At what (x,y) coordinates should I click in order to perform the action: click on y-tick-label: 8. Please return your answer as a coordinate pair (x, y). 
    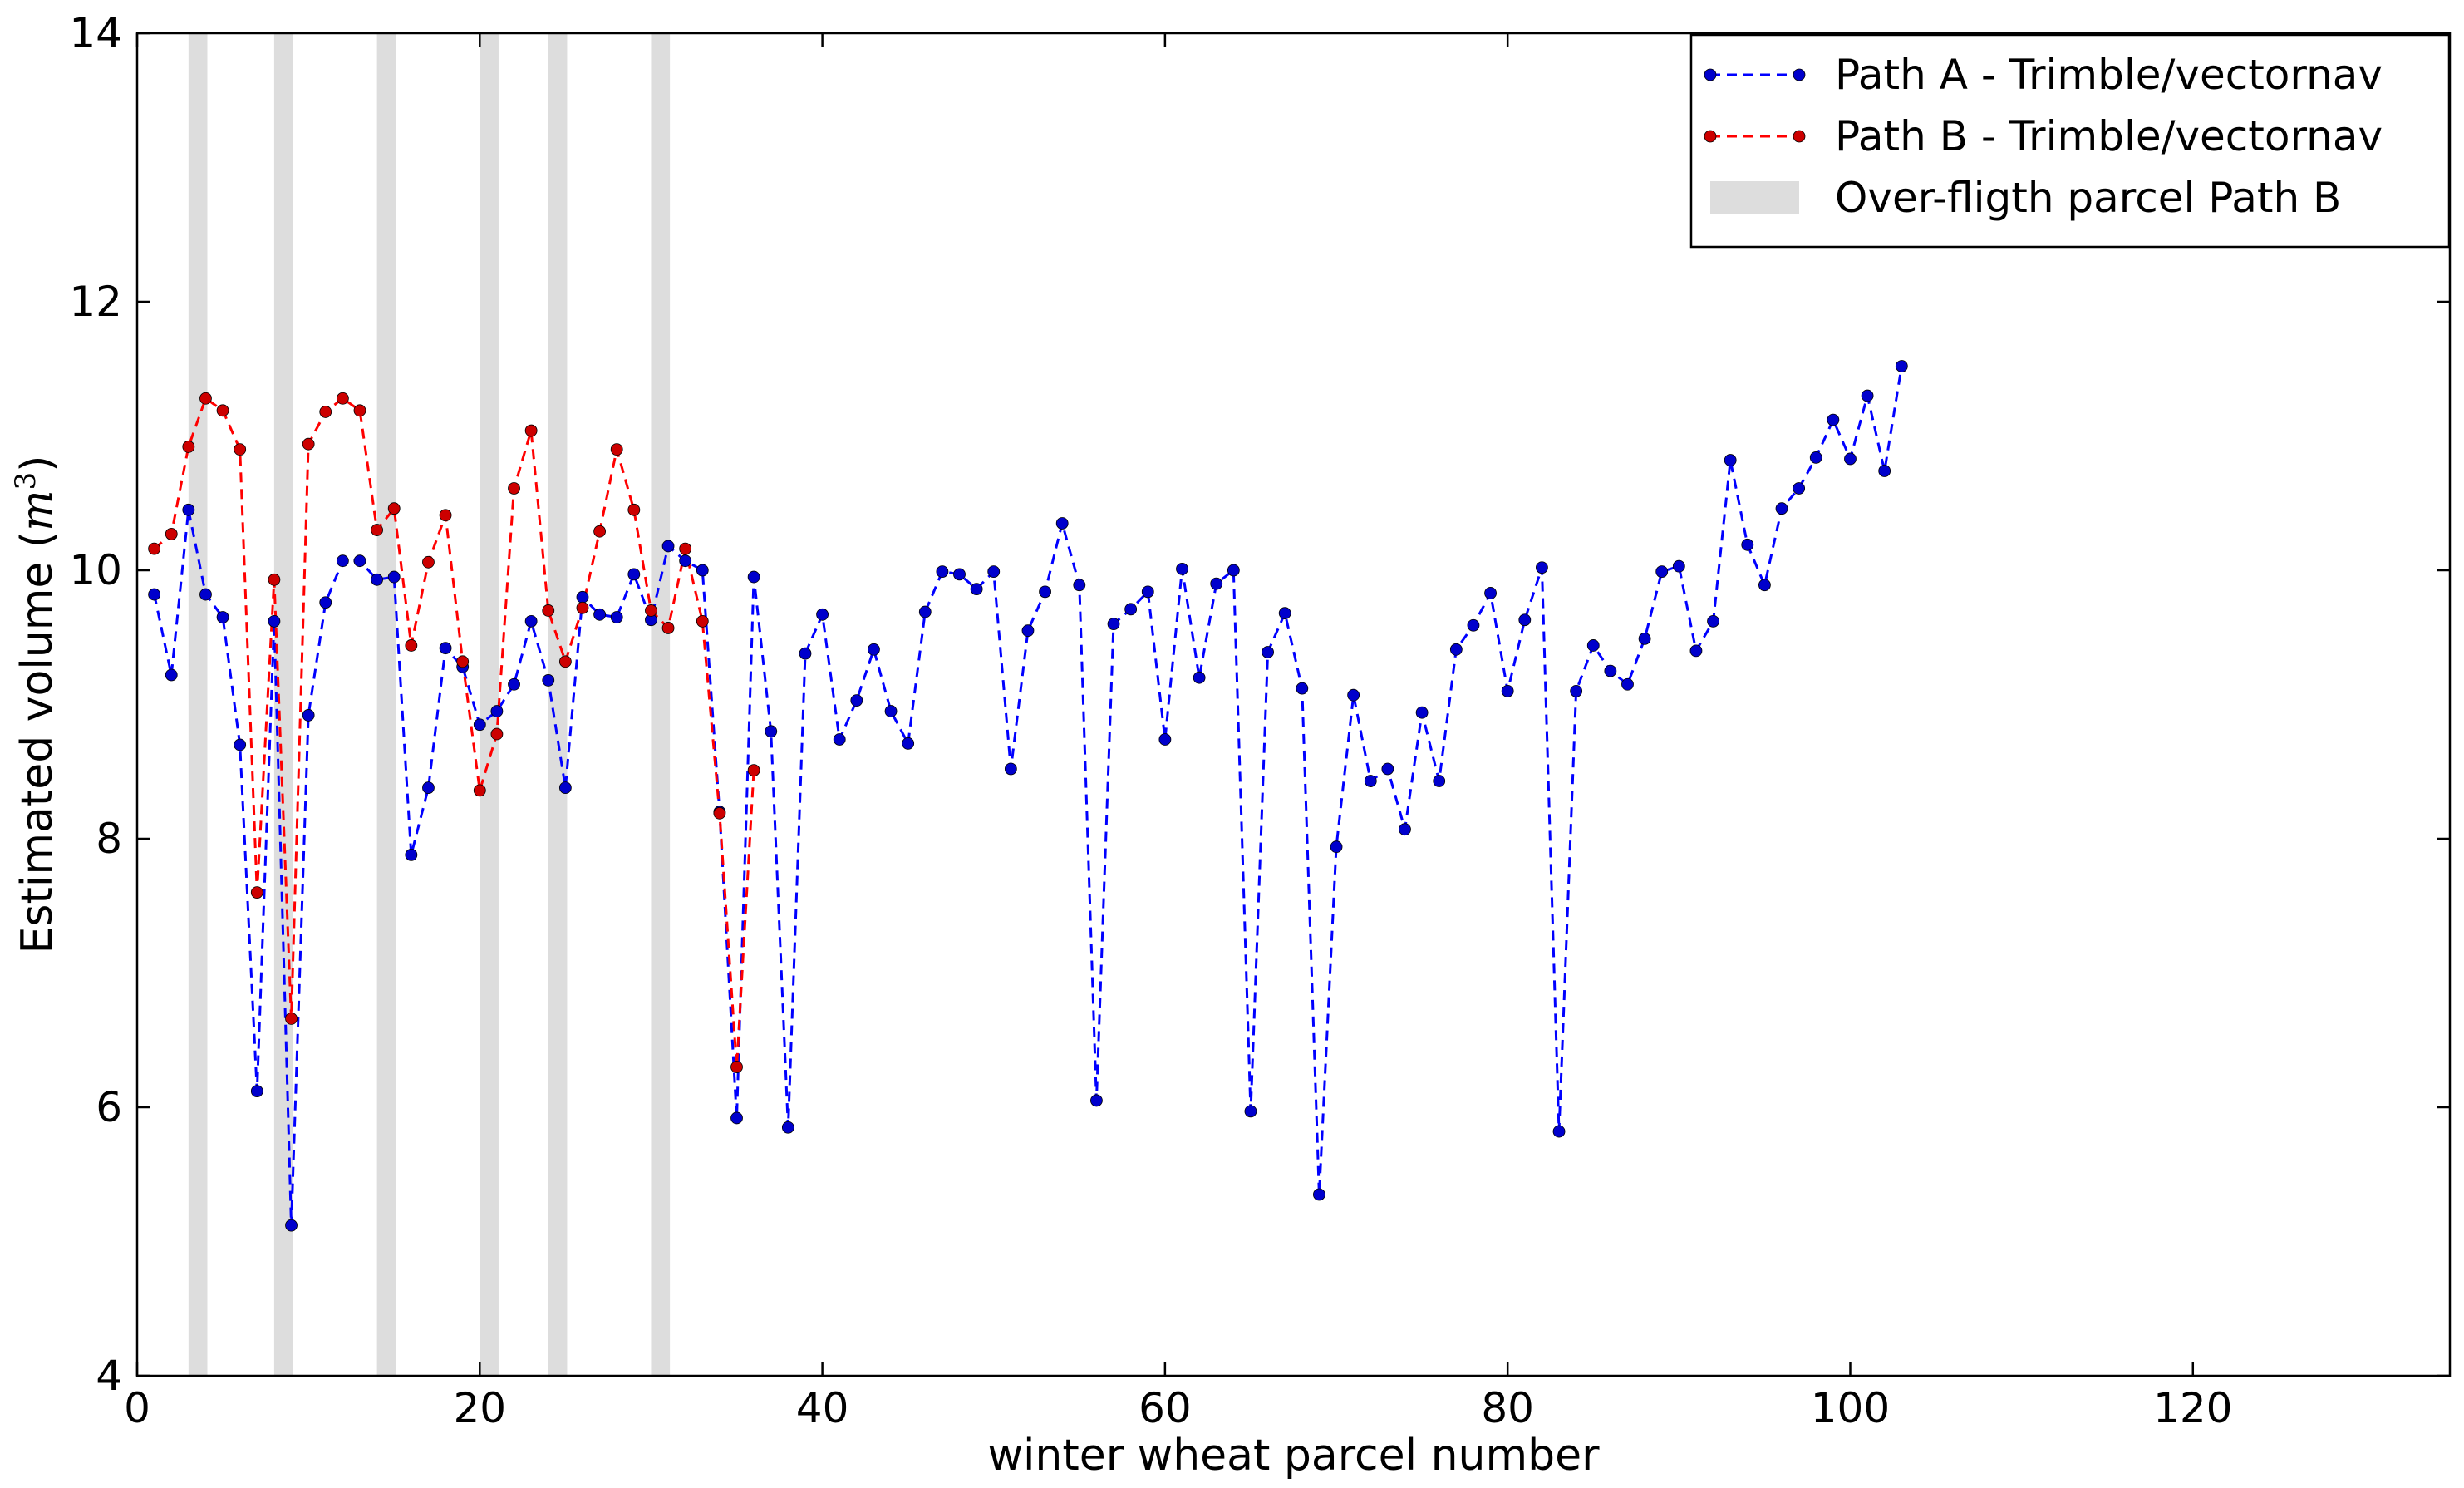
    Looking at the image, I should click on (109, 839).